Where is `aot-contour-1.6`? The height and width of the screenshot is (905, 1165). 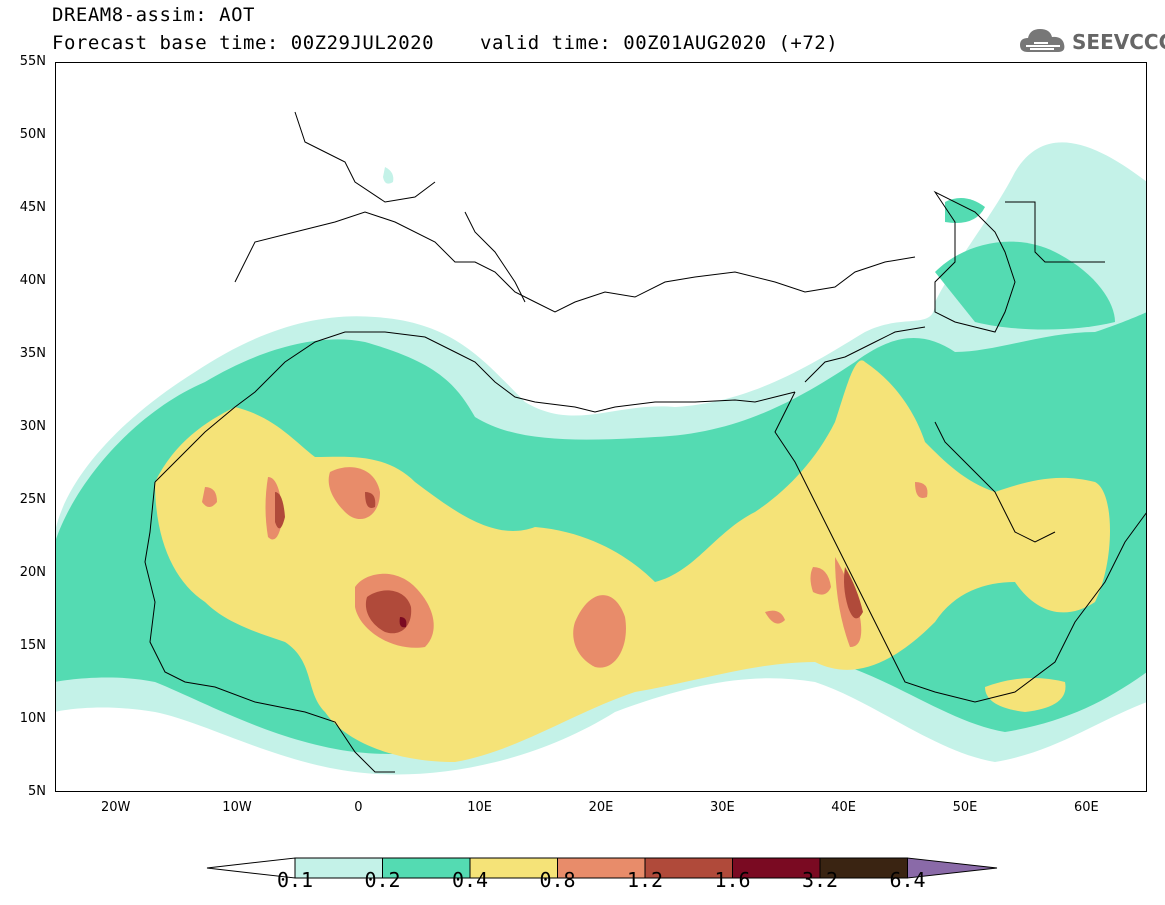 aot-contour-1.6 is located at coordinates (403, 622).